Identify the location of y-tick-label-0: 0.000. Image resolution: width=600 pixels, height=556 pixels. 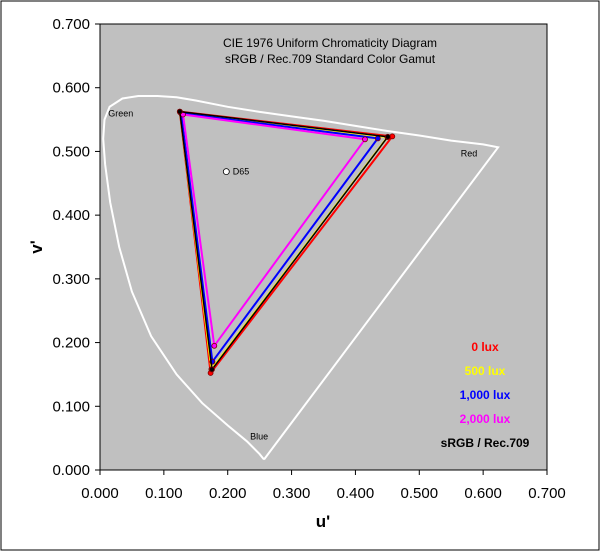
(71, 470).